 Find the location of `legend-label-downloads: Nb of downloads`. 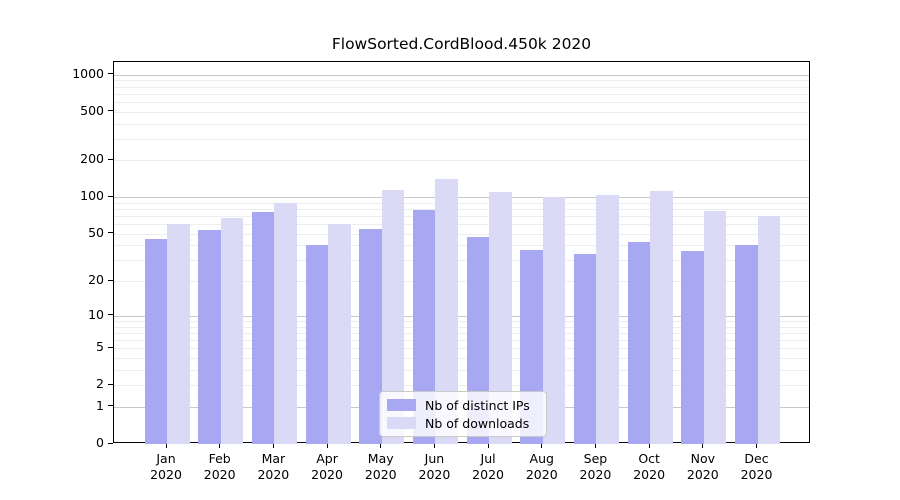

legend-label-downloads: Nb of downloads is located at coordinates (477, 423).